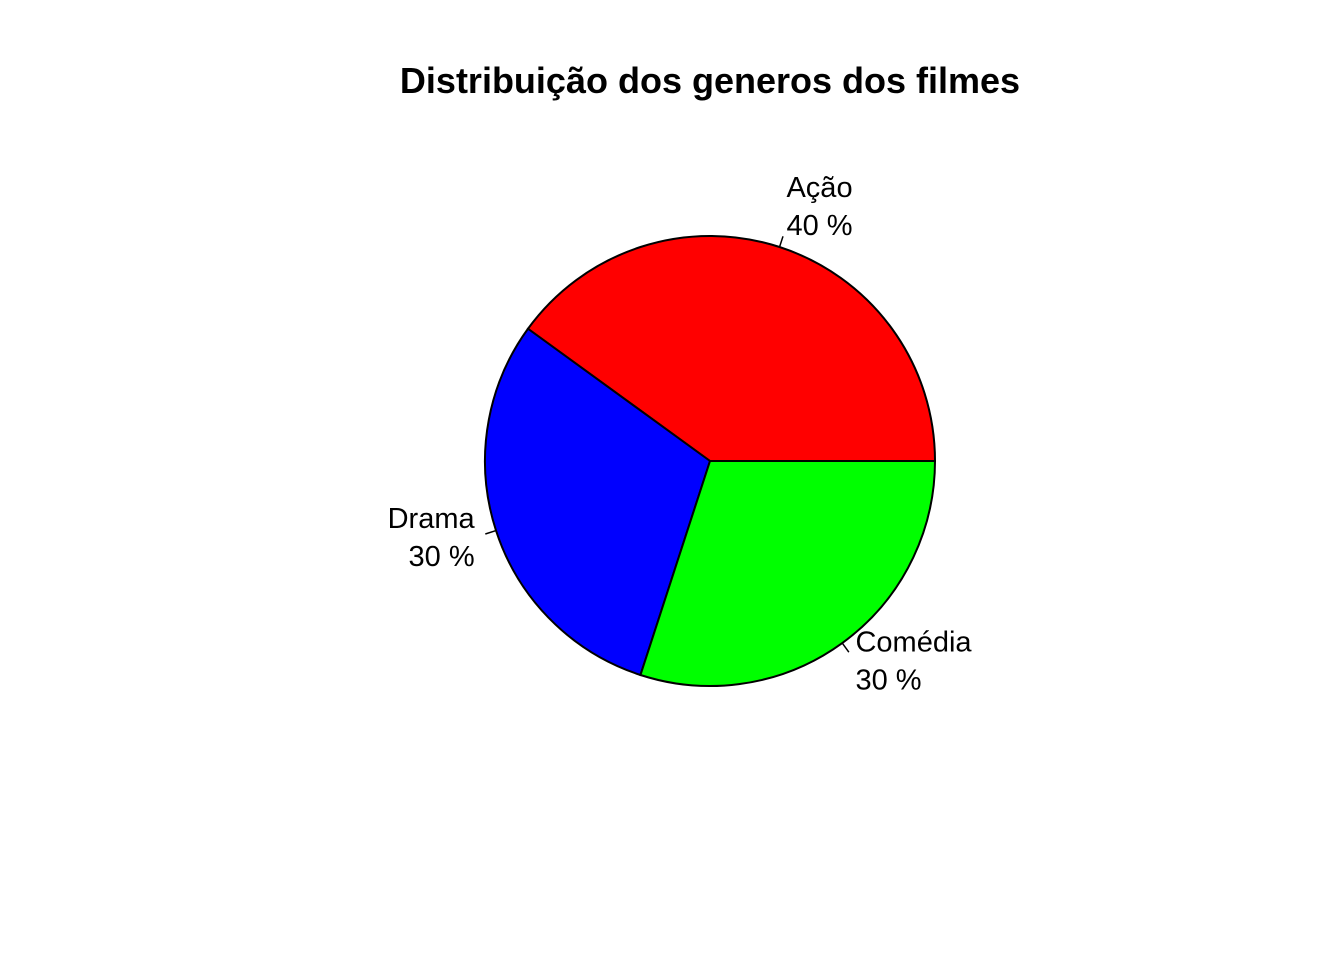 The height and width of the screenshot is (960, 1344). I want to click on pie-label-percent: 40 %, so click(819, 226).